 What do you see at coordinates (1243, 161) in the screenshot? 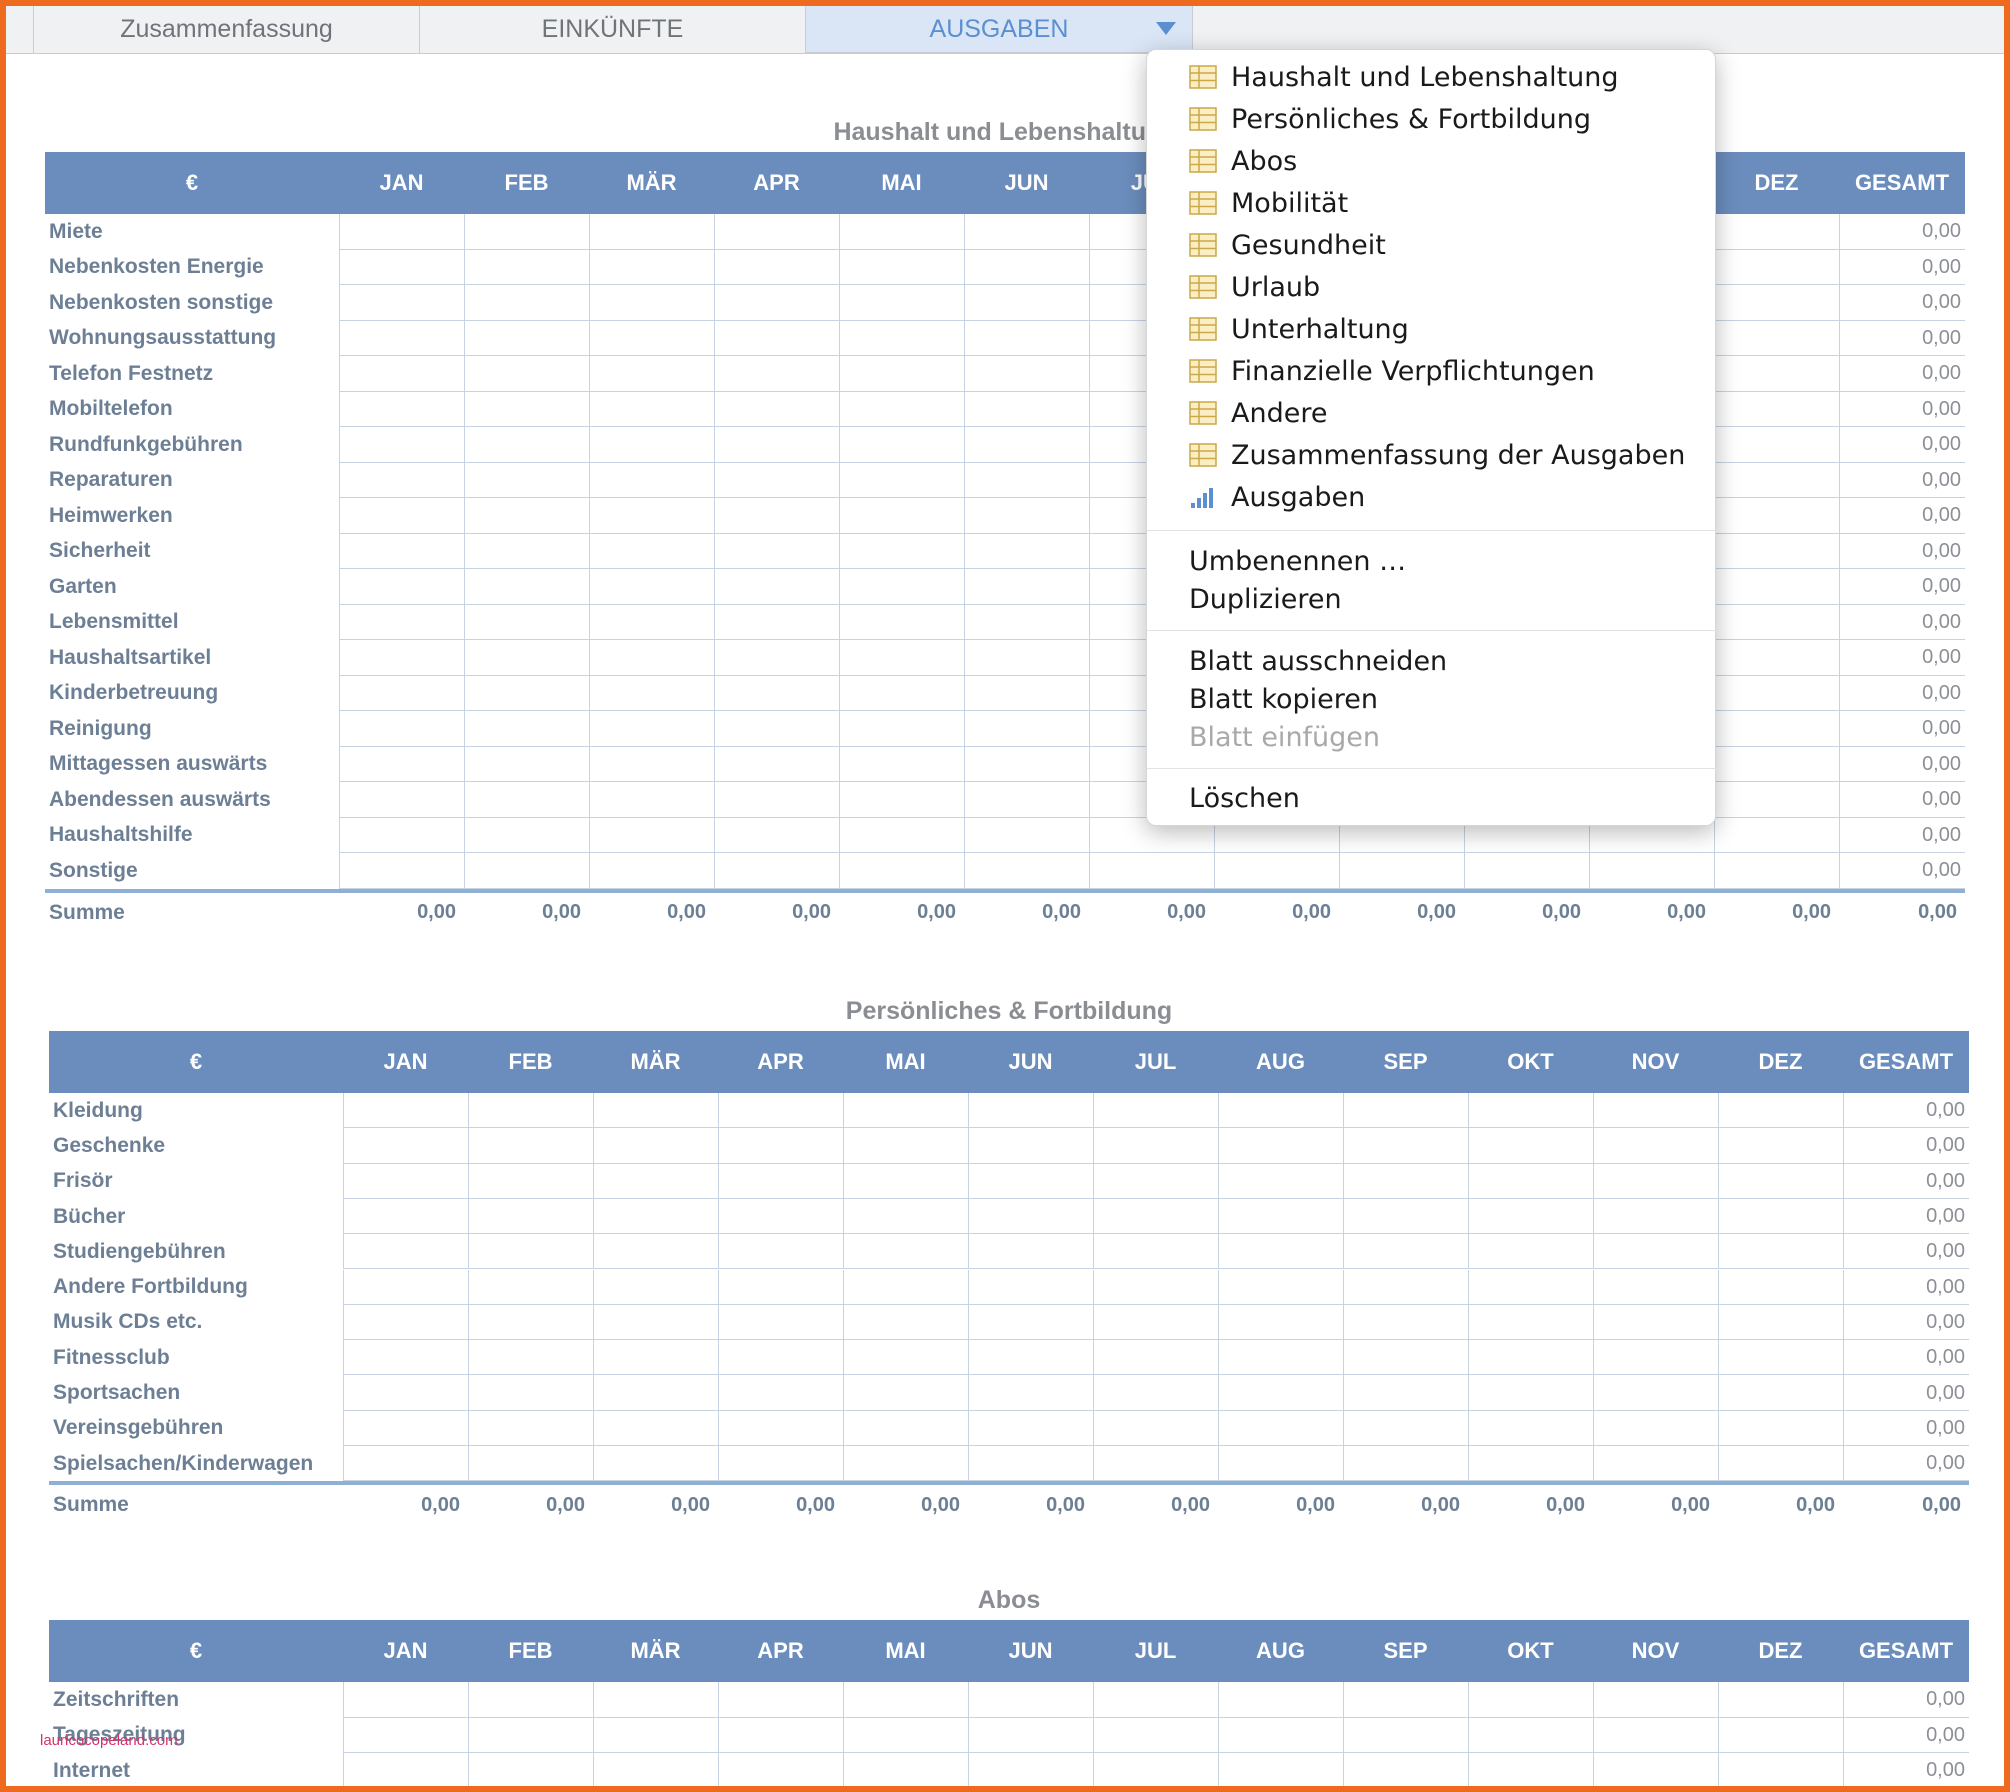
I see `menu-item-sheet: Abos` at bounding box center [1243, 161].